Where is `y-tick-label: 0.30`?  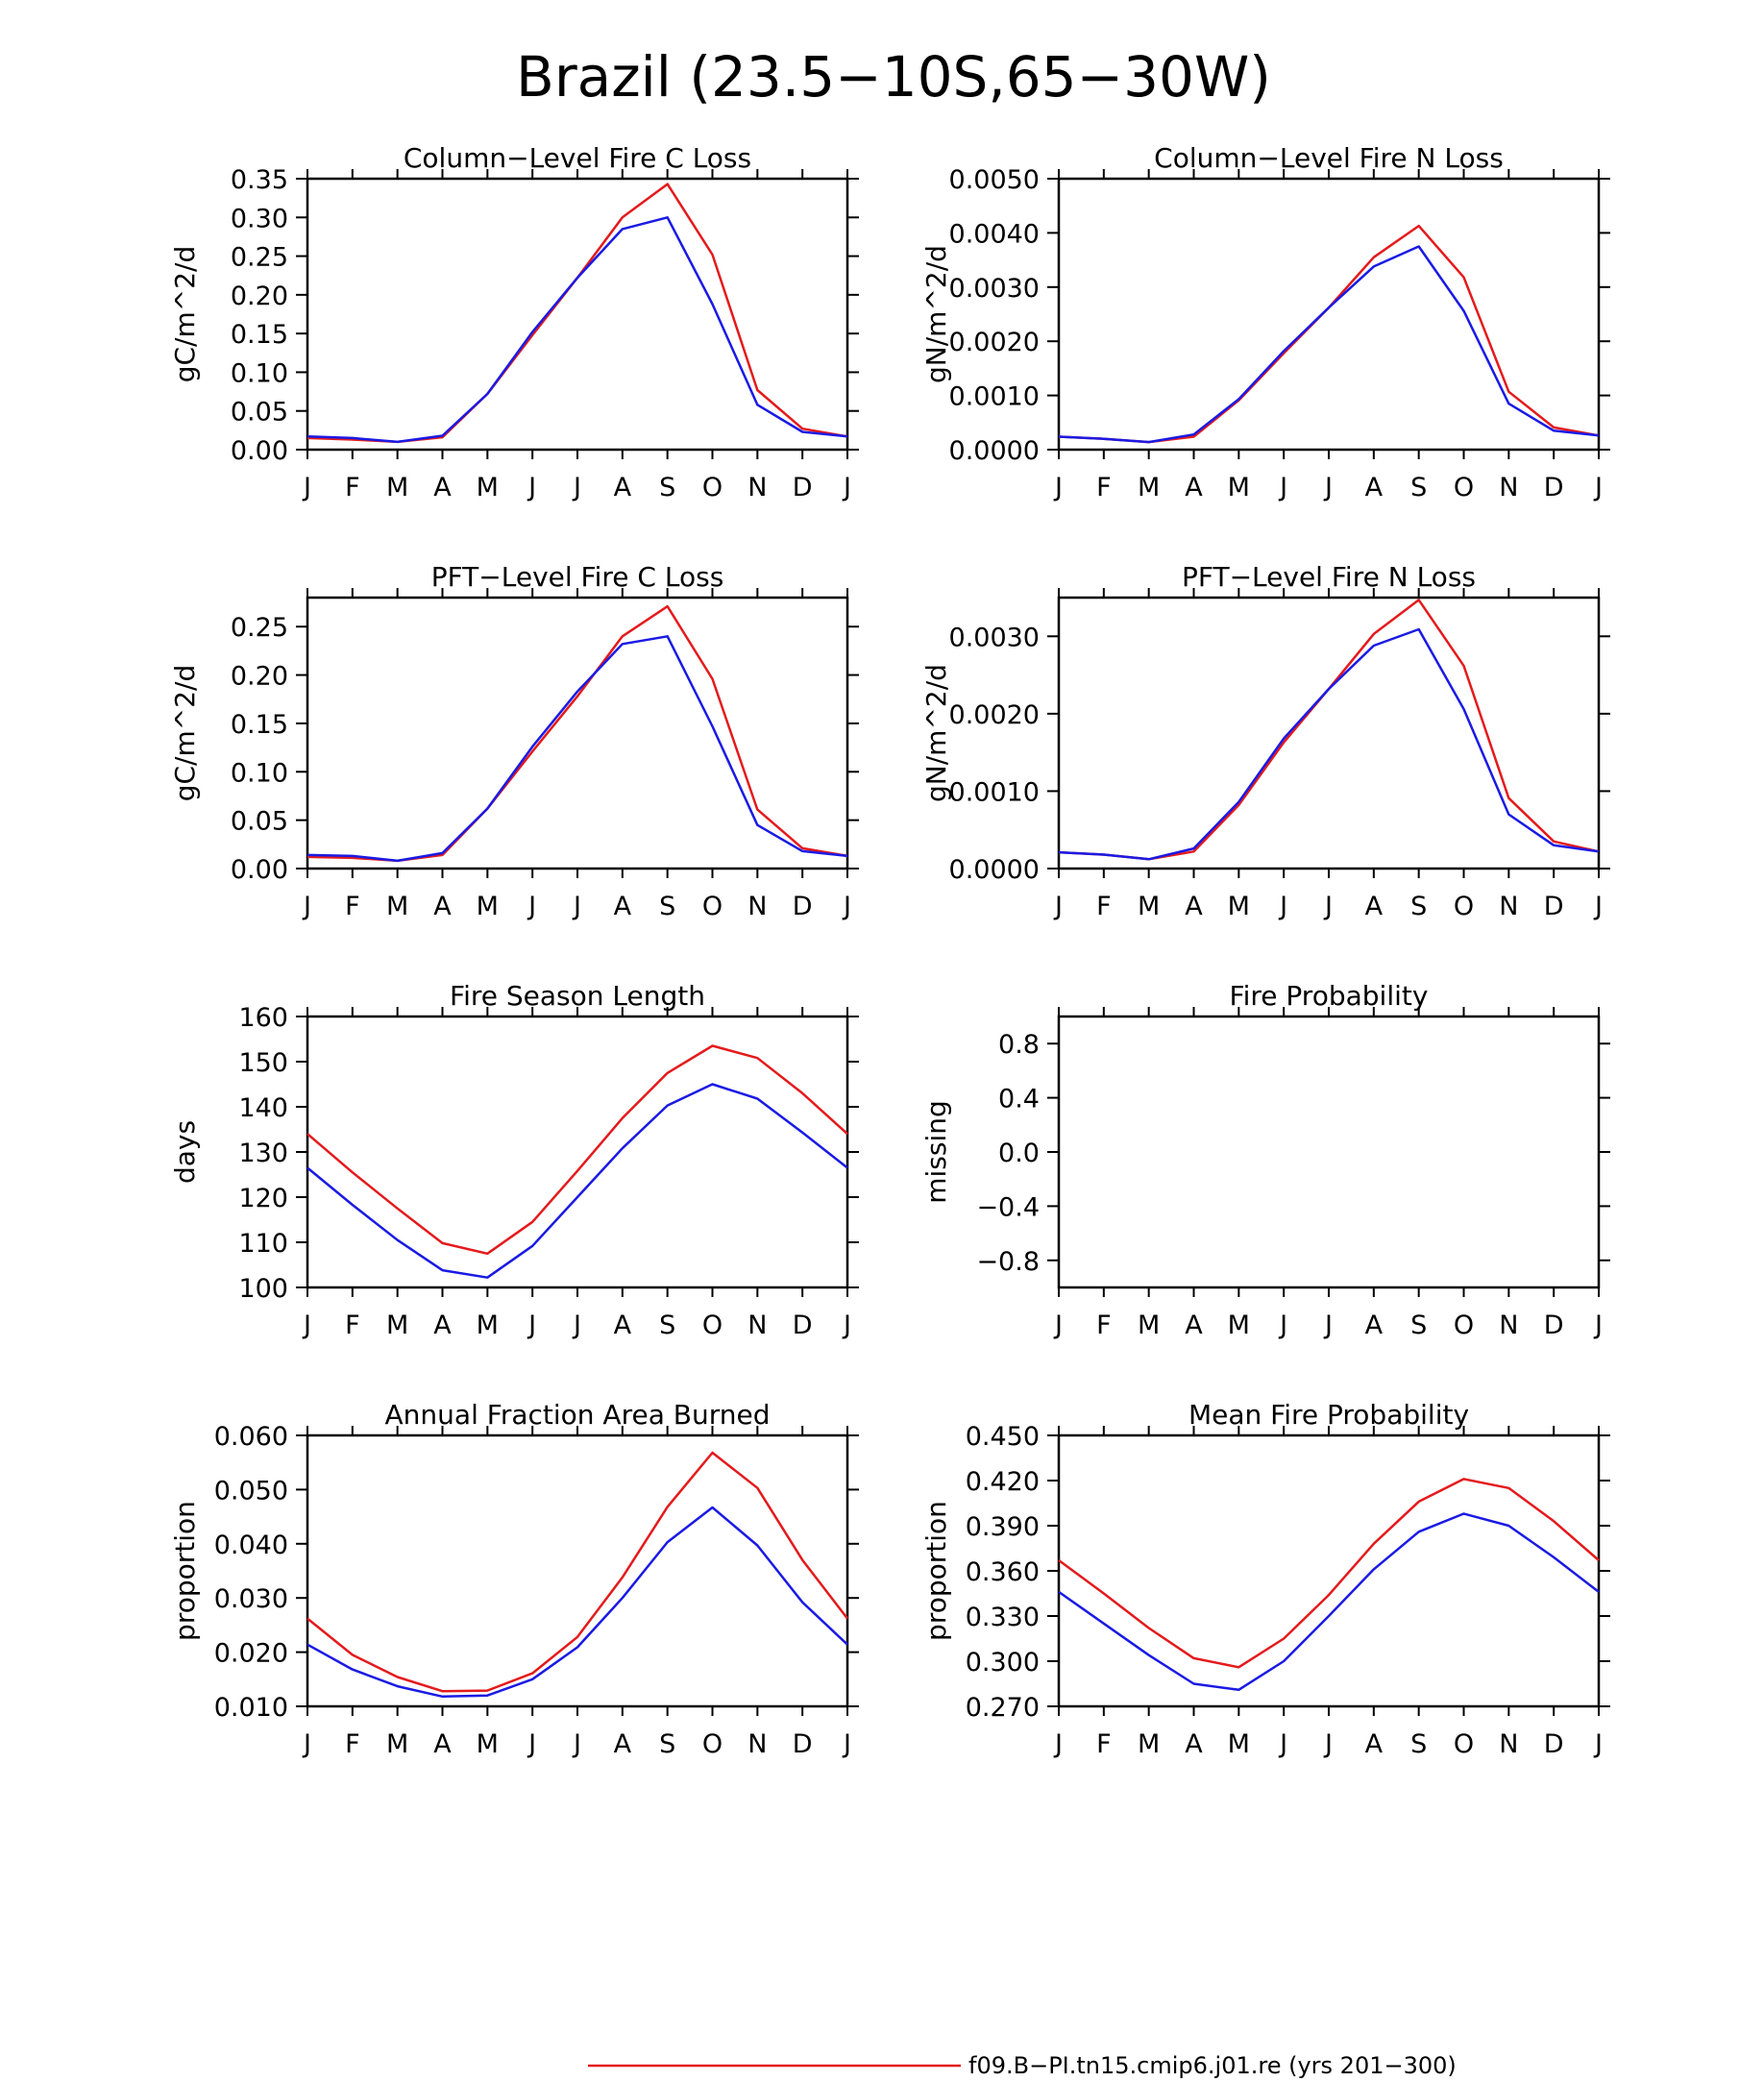
y-tick-label: 0.30 is located at coordinates (260, 218).